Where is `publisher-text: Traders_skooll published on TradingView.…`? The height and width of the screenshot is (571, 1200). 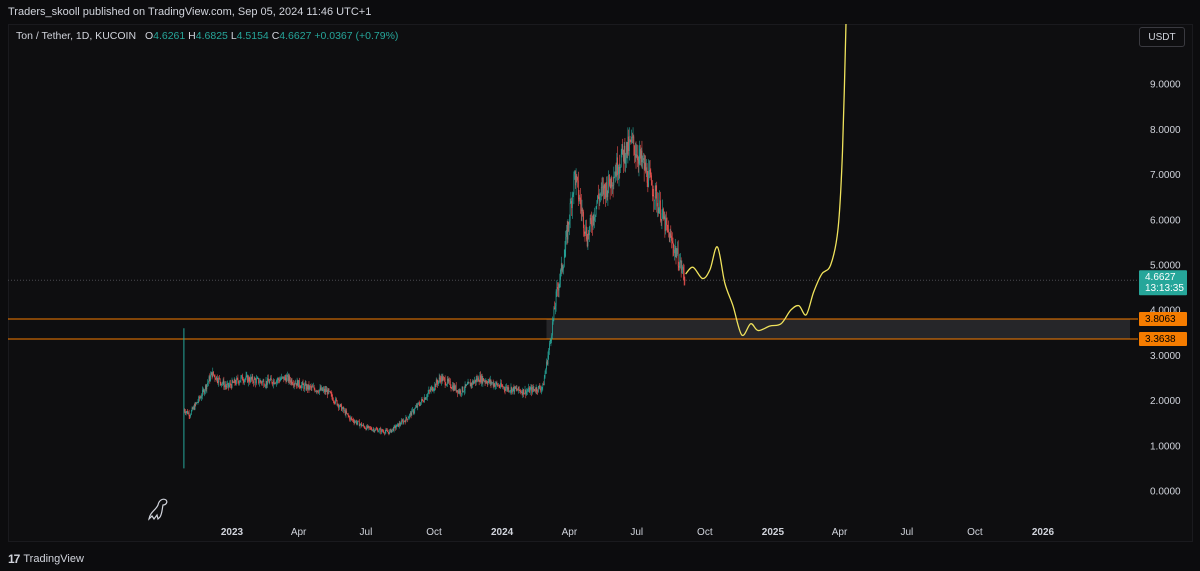
publisher-text: Traders_skooll published on TradingView.… is located at coordinates (190, 12).